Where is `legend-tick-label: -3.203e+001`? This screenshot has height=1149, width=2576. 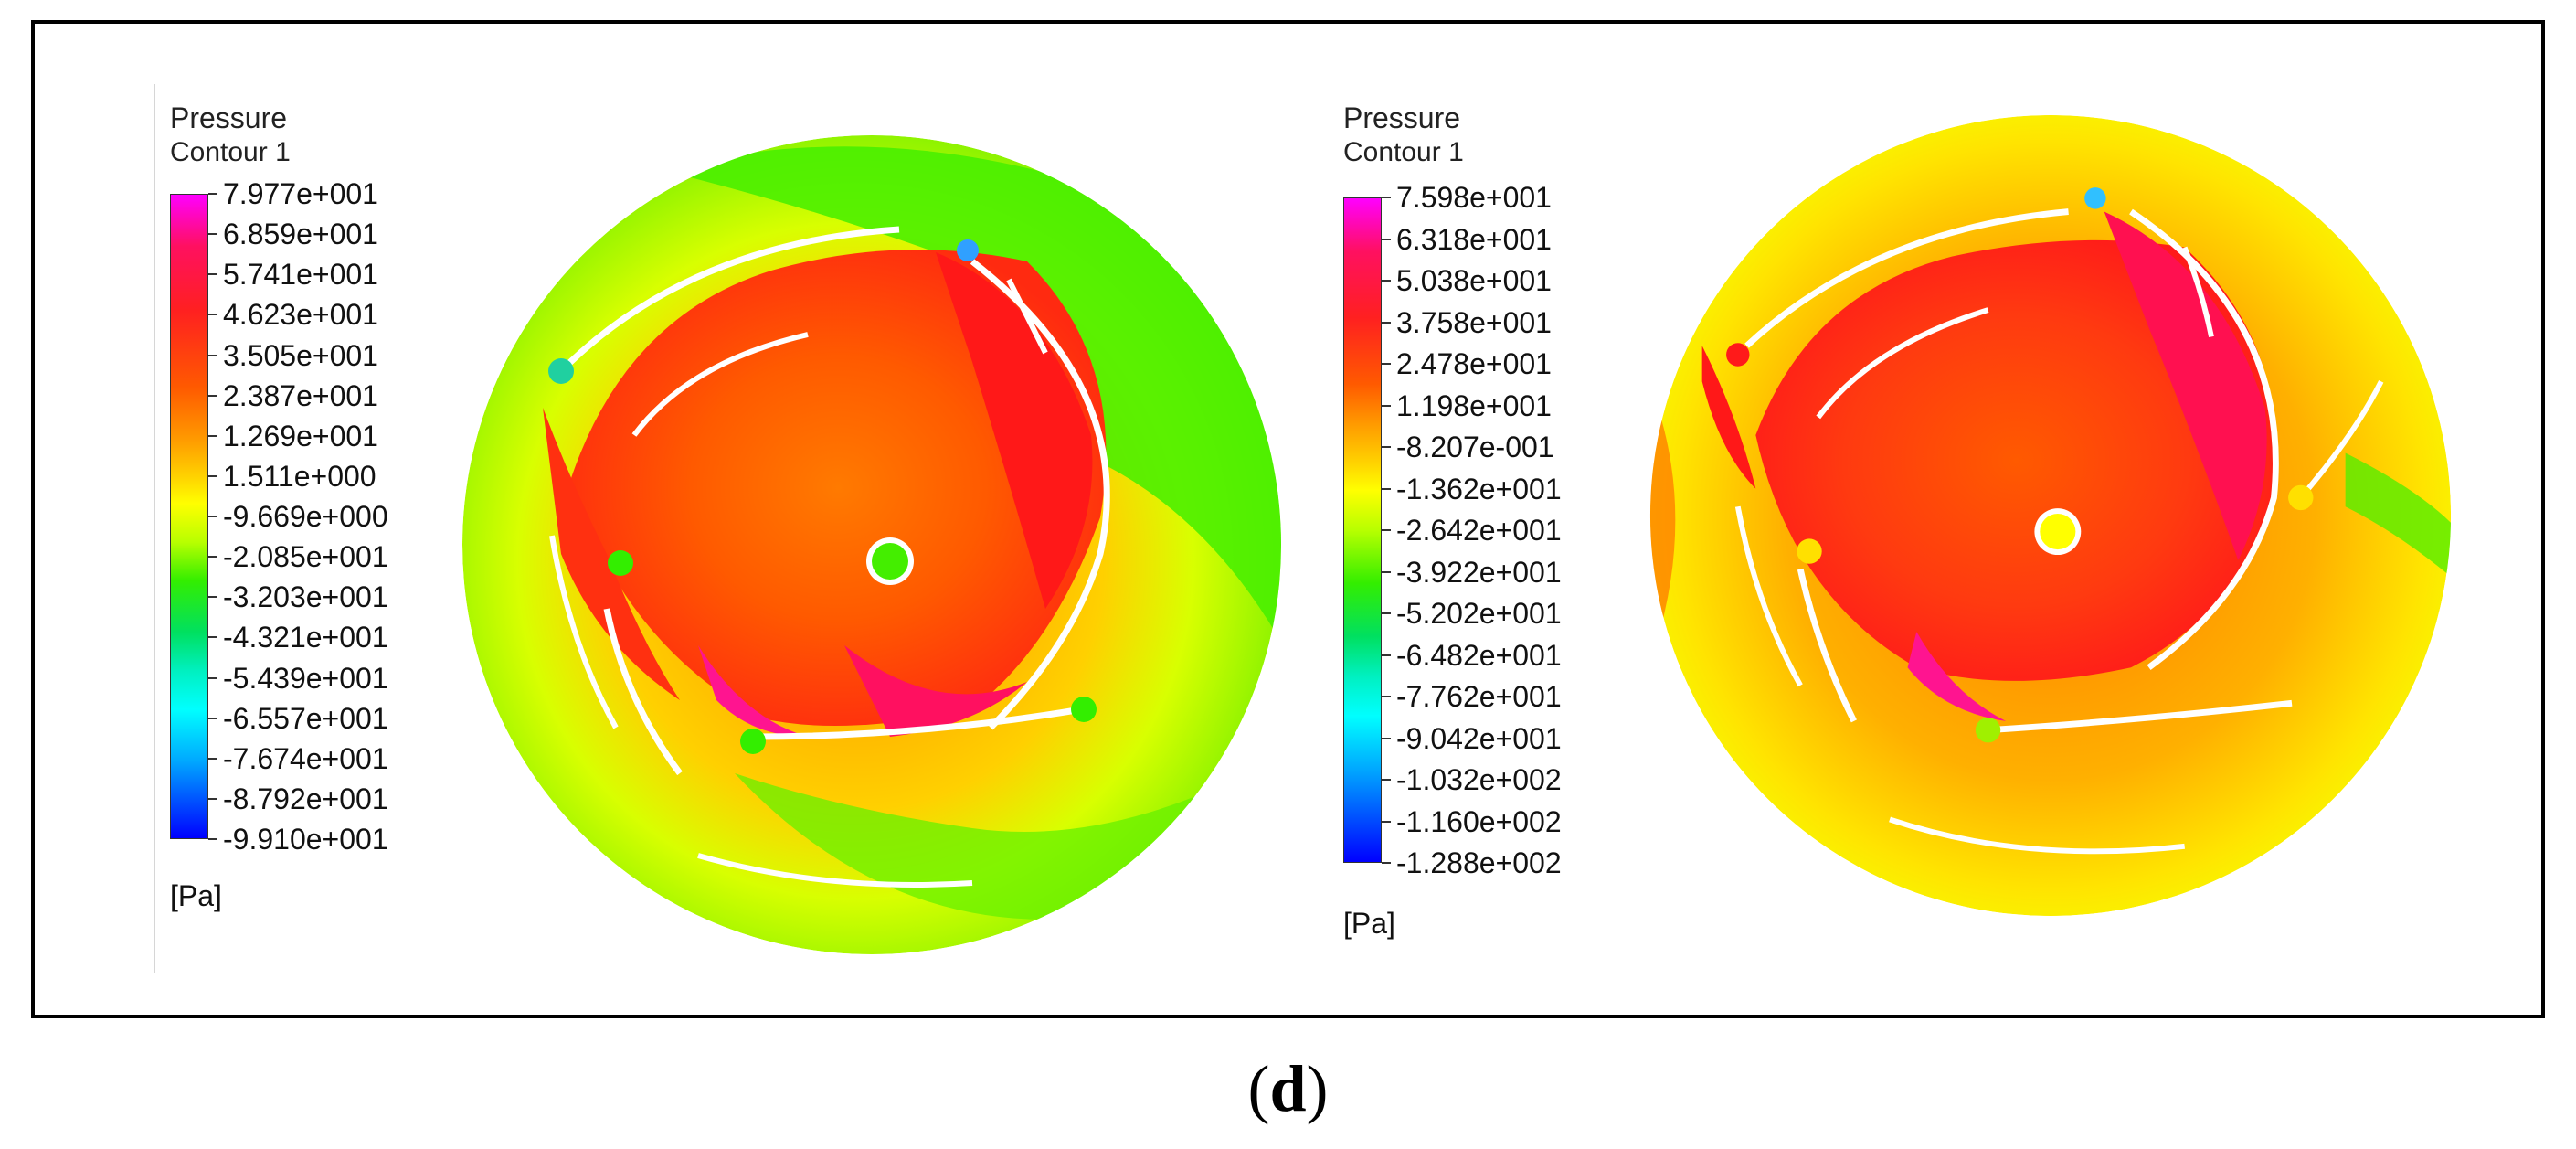 legend-tick-label: -3.203e+001 is located at coordinates (305, 597).